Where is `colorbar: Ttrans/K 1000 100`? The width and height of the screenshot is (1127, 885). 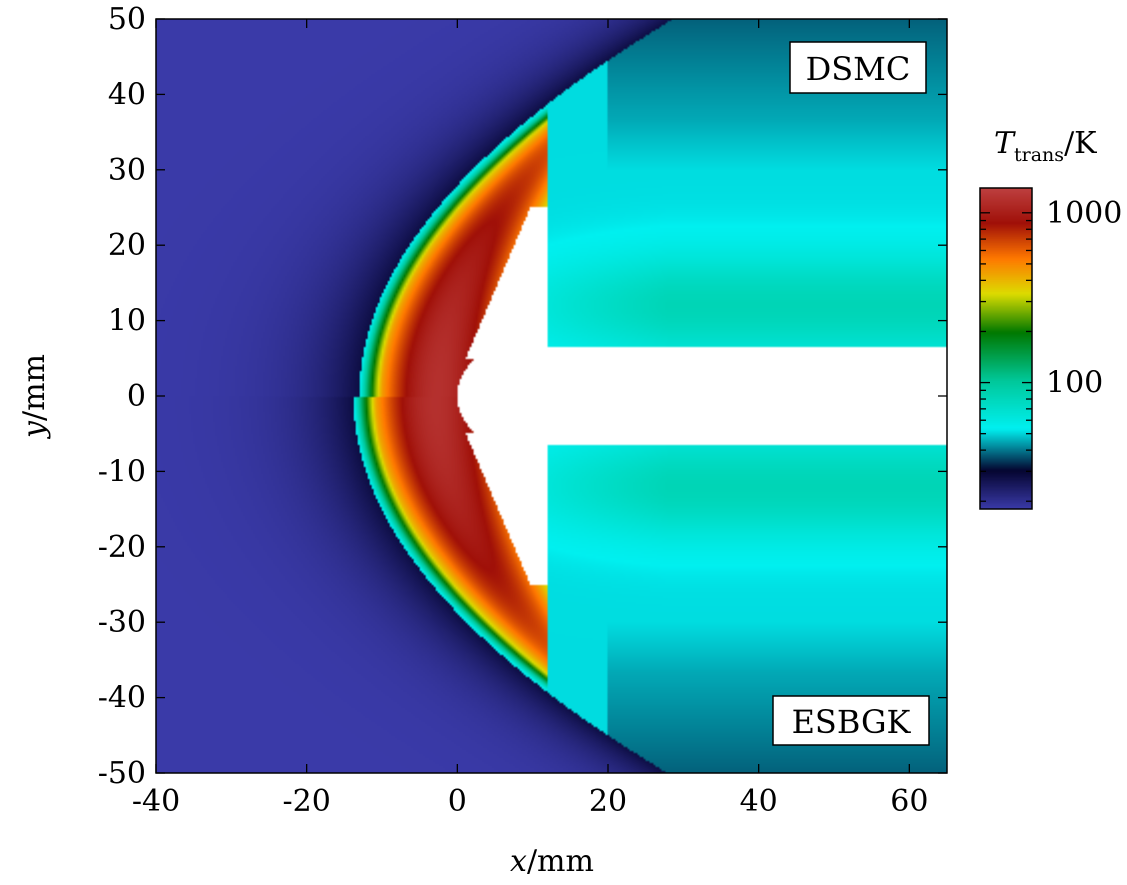
colorbar: Ttrans/K 1000 100 is located at coordinates (1050, 318).